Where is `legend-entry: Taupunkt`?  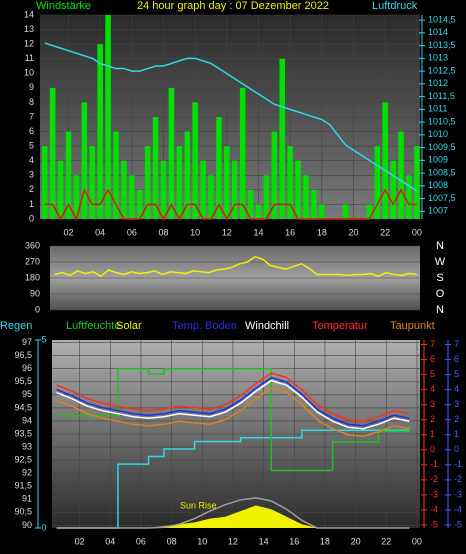 legend-entry: Taupunkt is located at coordinates (412, 326).